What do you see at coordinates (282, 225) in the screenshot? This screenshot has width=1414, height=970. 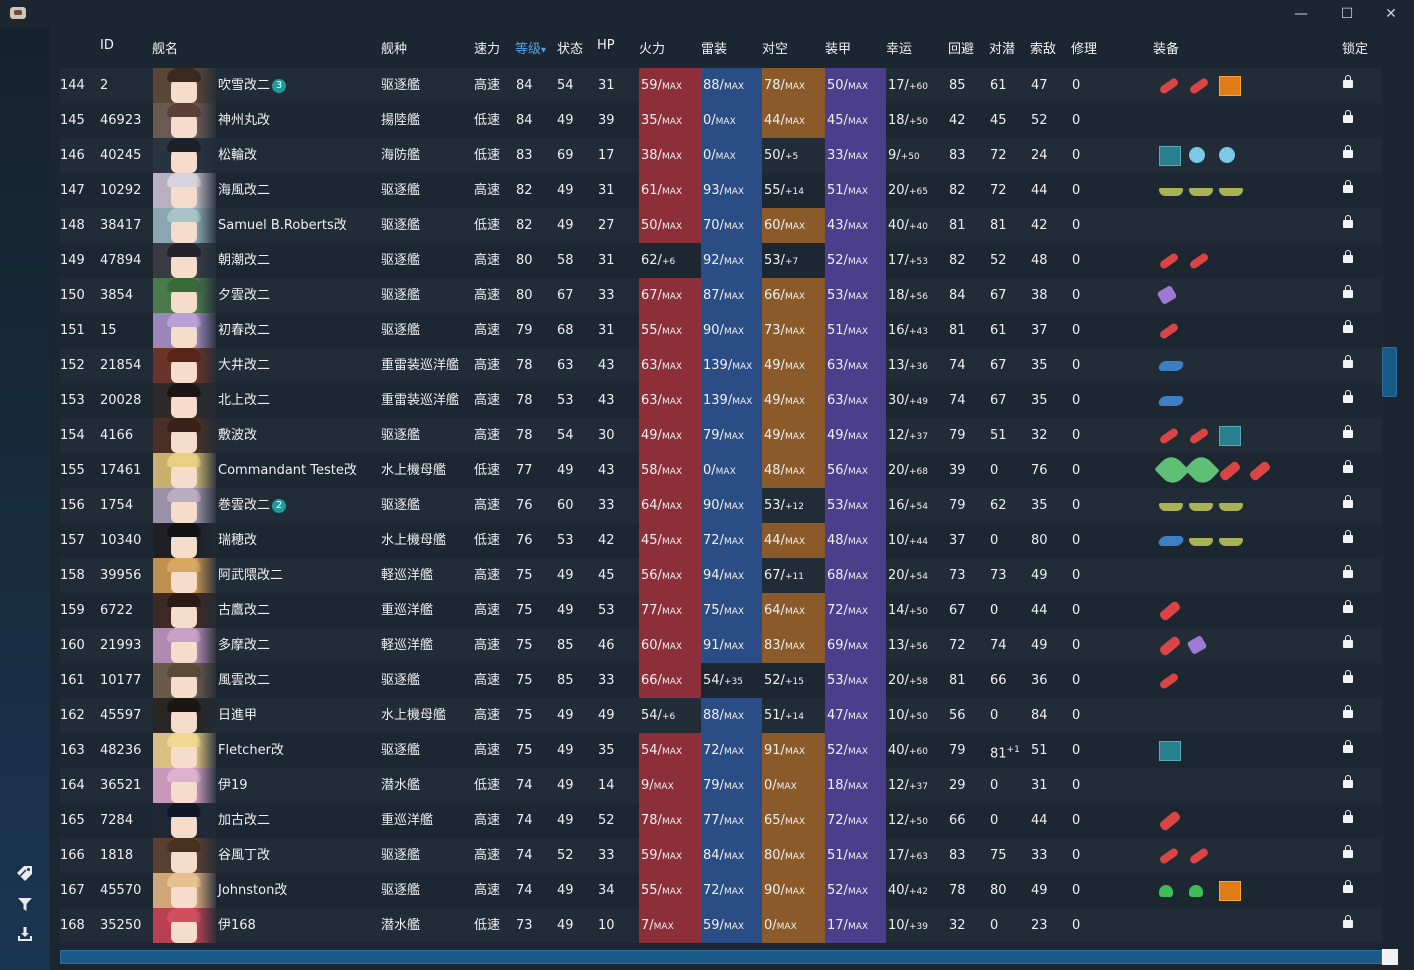 I see `ship-name: Samuel B.Roberts改` at bounding box center [282, 225].